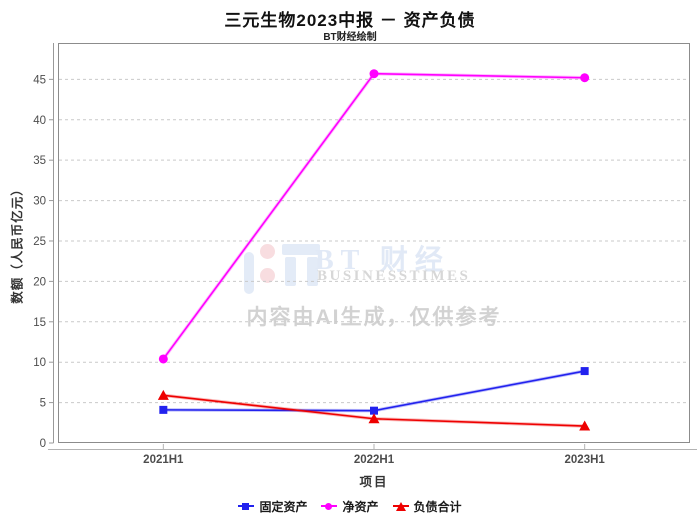 The height and width of the screenshot is (524, 700). What do you see at coordinates (400, 506) in the screenshot?
I see `legend-marker-triangle-icon` at bounding box center [400, 506].